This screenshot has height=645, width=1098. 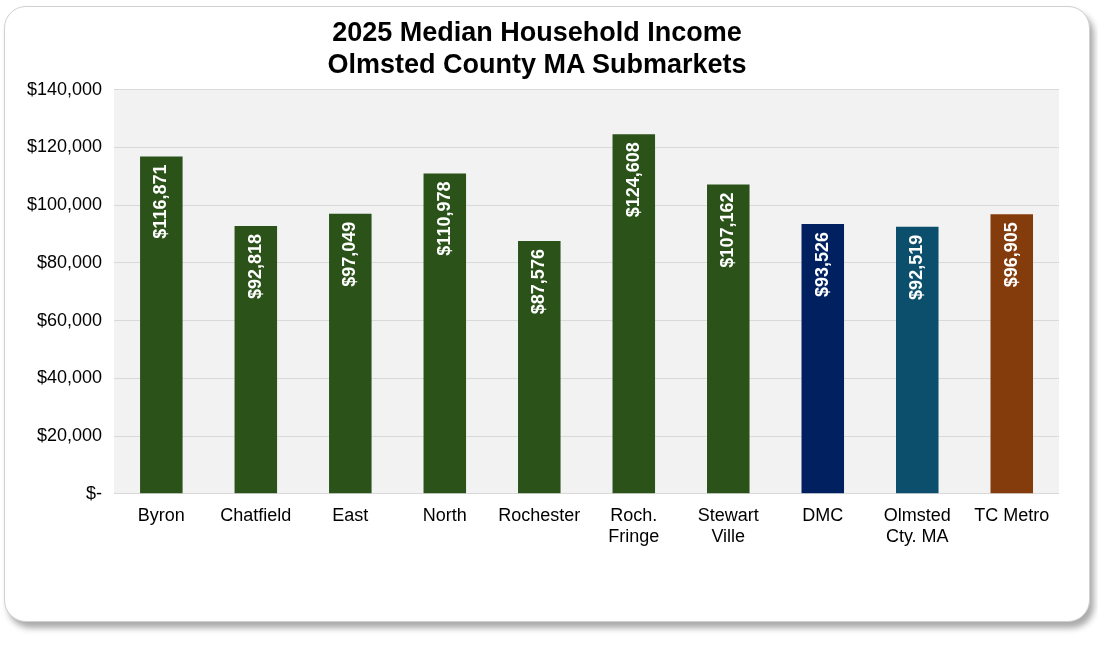 What do you see at coordinates (160, 201) in the screenshot?
I see `data-label: $116,871` at bounding box center [160, 201].